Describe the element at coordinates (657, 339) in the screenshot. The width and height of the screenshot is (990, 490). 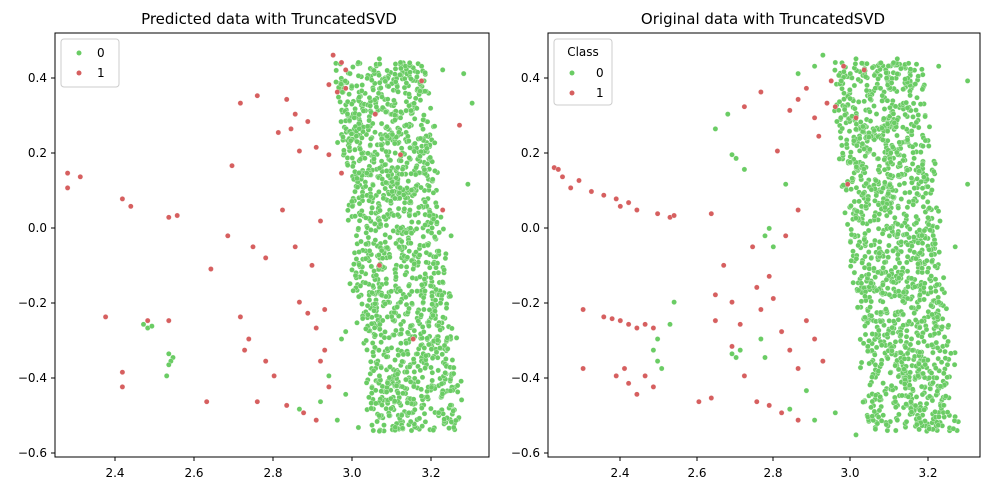
I see `right-series-0-point` at that location.